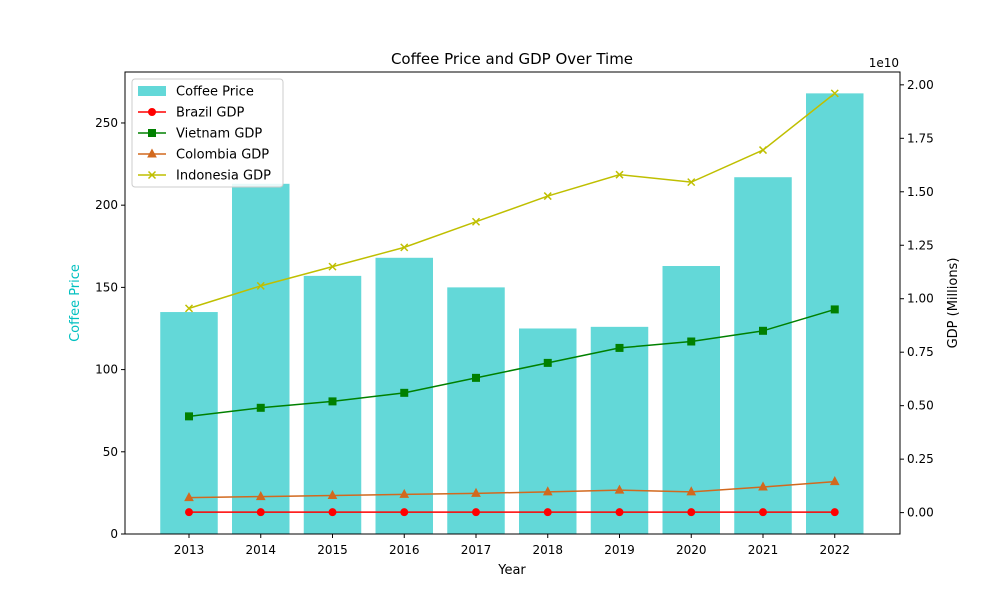 Image resolution: width=1000 pixels, height=600 pixels. What do you see at coordinates (152, 91) in the screenshot?
I see `coffee-price-legend-swatch` at bounding box center [152, 91].